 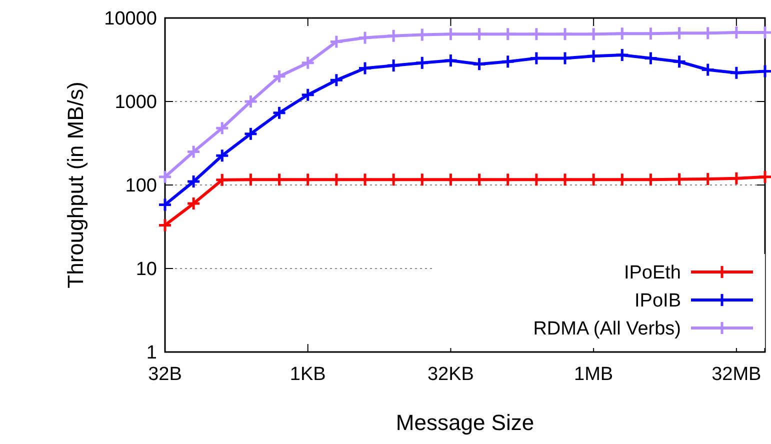 I want to click on y-axis-title: Throughput (in MB/s), so click(x=75, y=185).